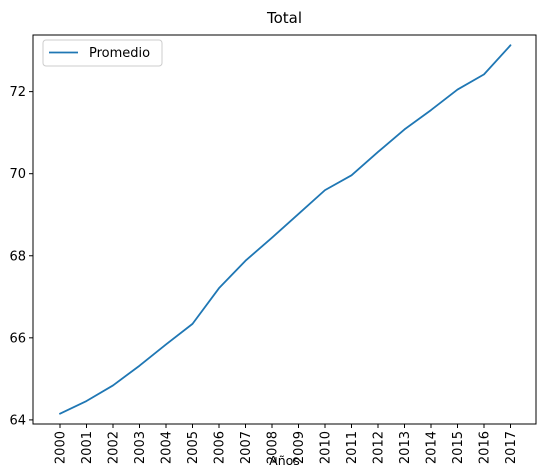 This screenshot has width=543, height=476. I want to click on x-tick-label: 2006, so click(220, 447).